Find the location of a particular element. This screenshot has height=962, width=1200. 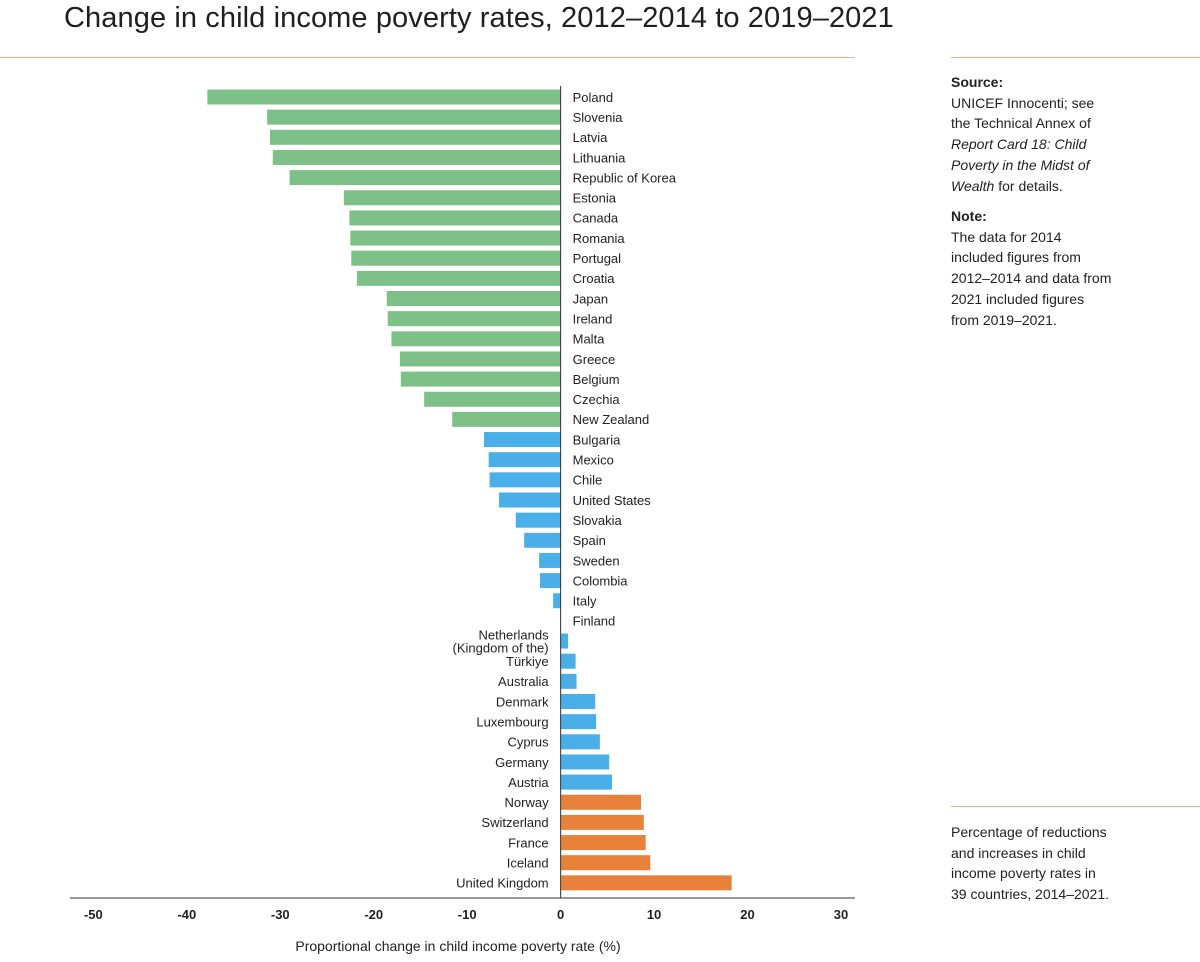

x-tick-label: 20 is located at coordinates (747, 914).